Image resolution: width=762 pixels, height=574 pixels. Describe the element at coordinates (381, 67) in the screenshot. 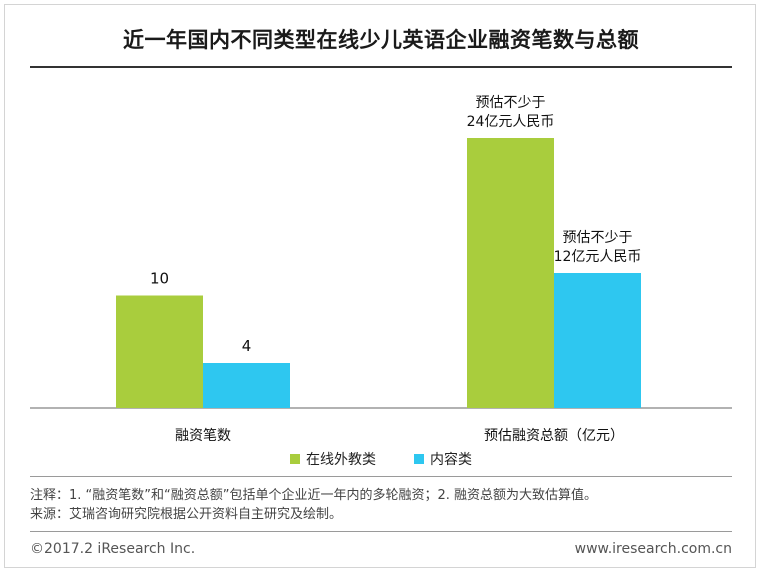

I see `title-divider` at that location.